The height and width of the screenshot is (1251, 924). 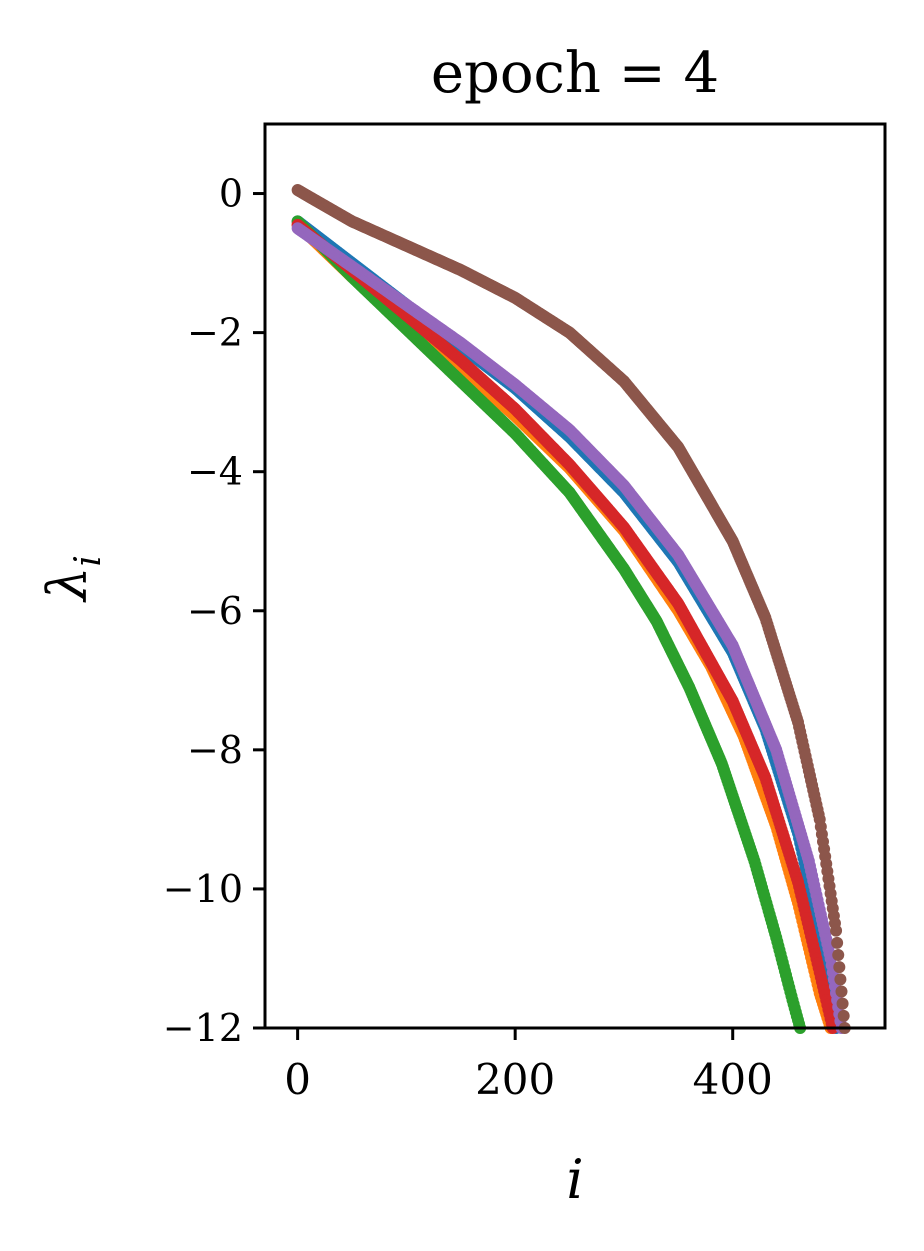 What do you see at coordinates (215, 611) in the screenshot?
I see `y-tick-label: −6` at bounding box center [215, 611].